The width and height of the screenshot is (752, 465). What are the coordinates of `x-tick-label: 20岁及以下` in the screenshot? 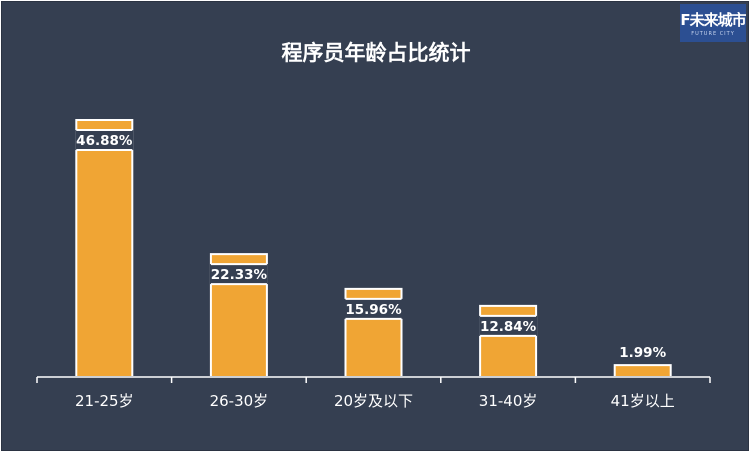 It's located at (373, 401).